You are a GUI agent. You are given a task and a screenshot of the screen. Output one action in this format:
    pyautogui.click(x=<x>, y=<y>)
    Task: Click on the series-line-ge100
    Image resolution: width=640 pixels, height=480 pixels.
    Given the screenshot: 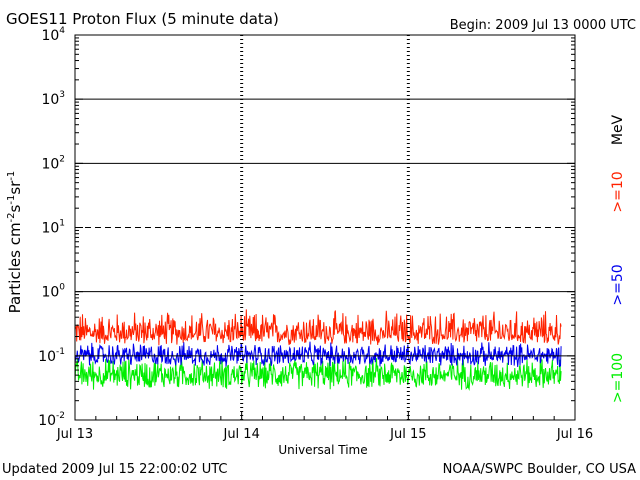 What is the action you would take?
    pyautogui.click(x=318, y=374)
    